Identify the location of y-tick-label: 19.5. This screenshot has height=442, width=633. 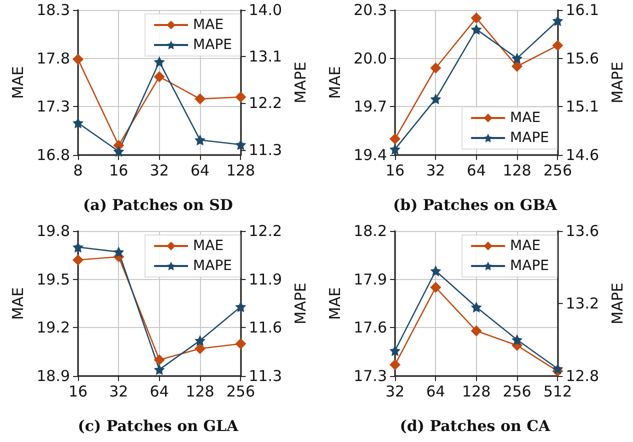
(53, 279).